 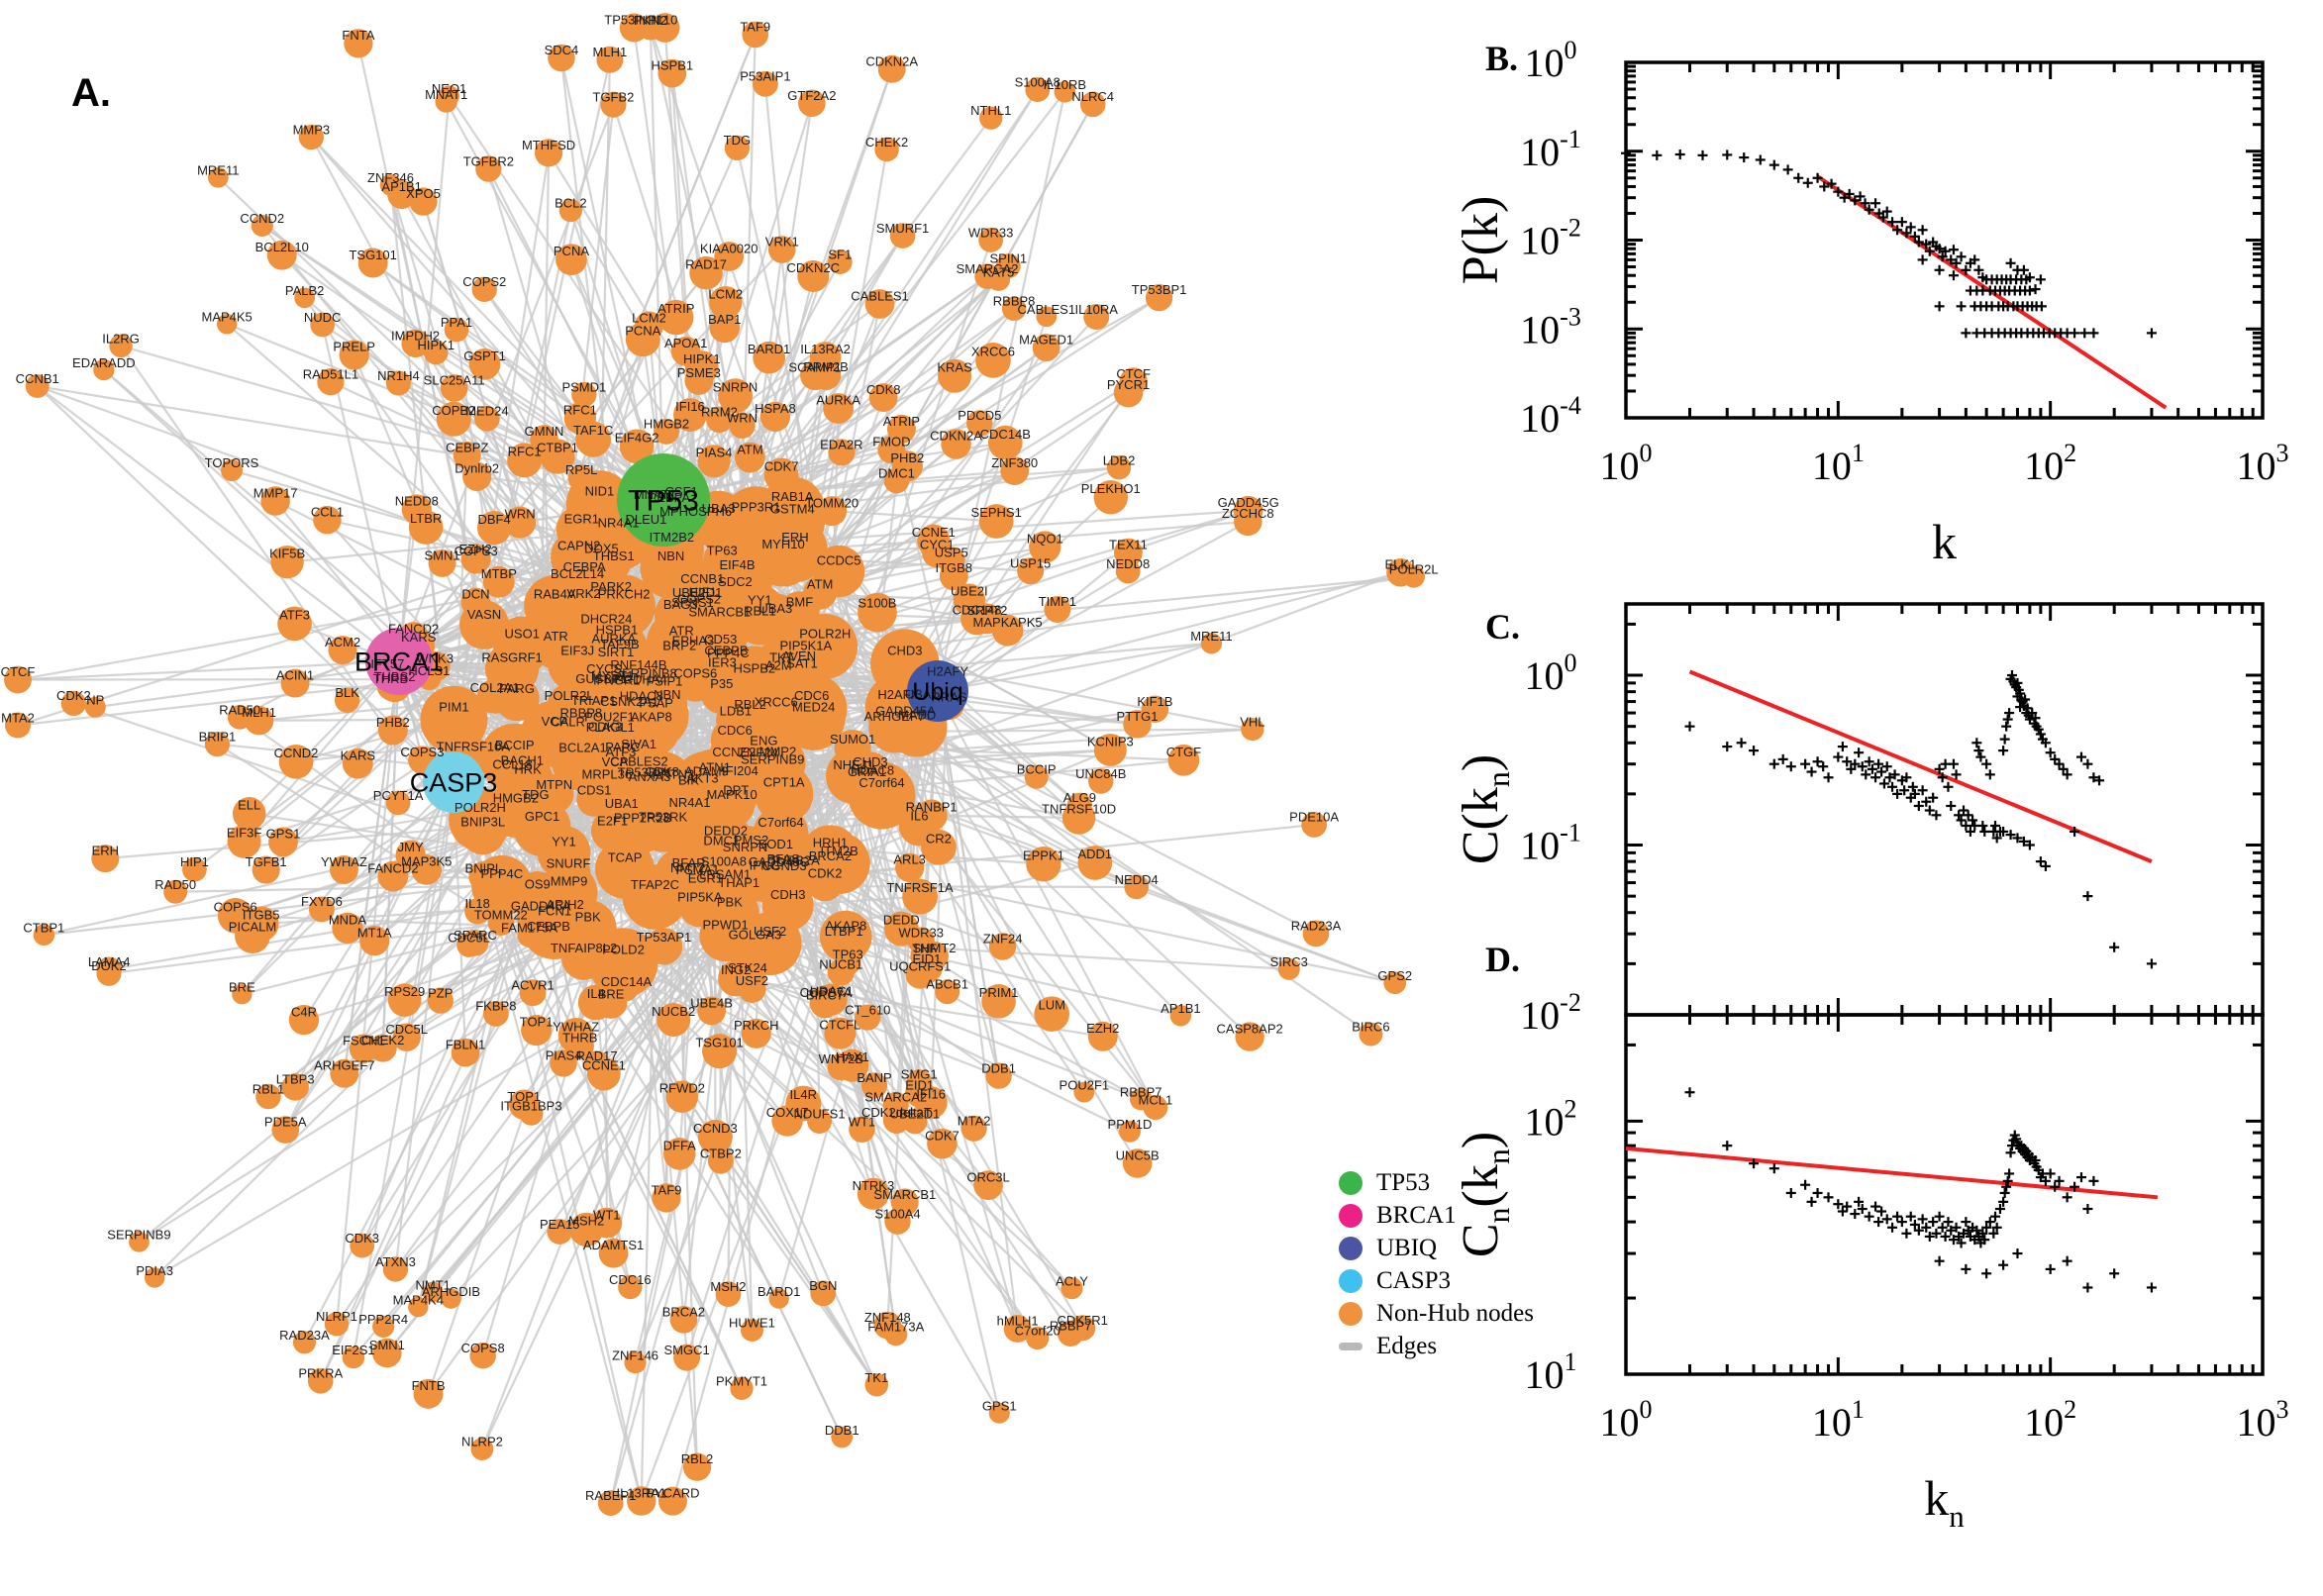 I want to click on legend-item-brca1: BRCA1, so click(x=1436, y=1215).